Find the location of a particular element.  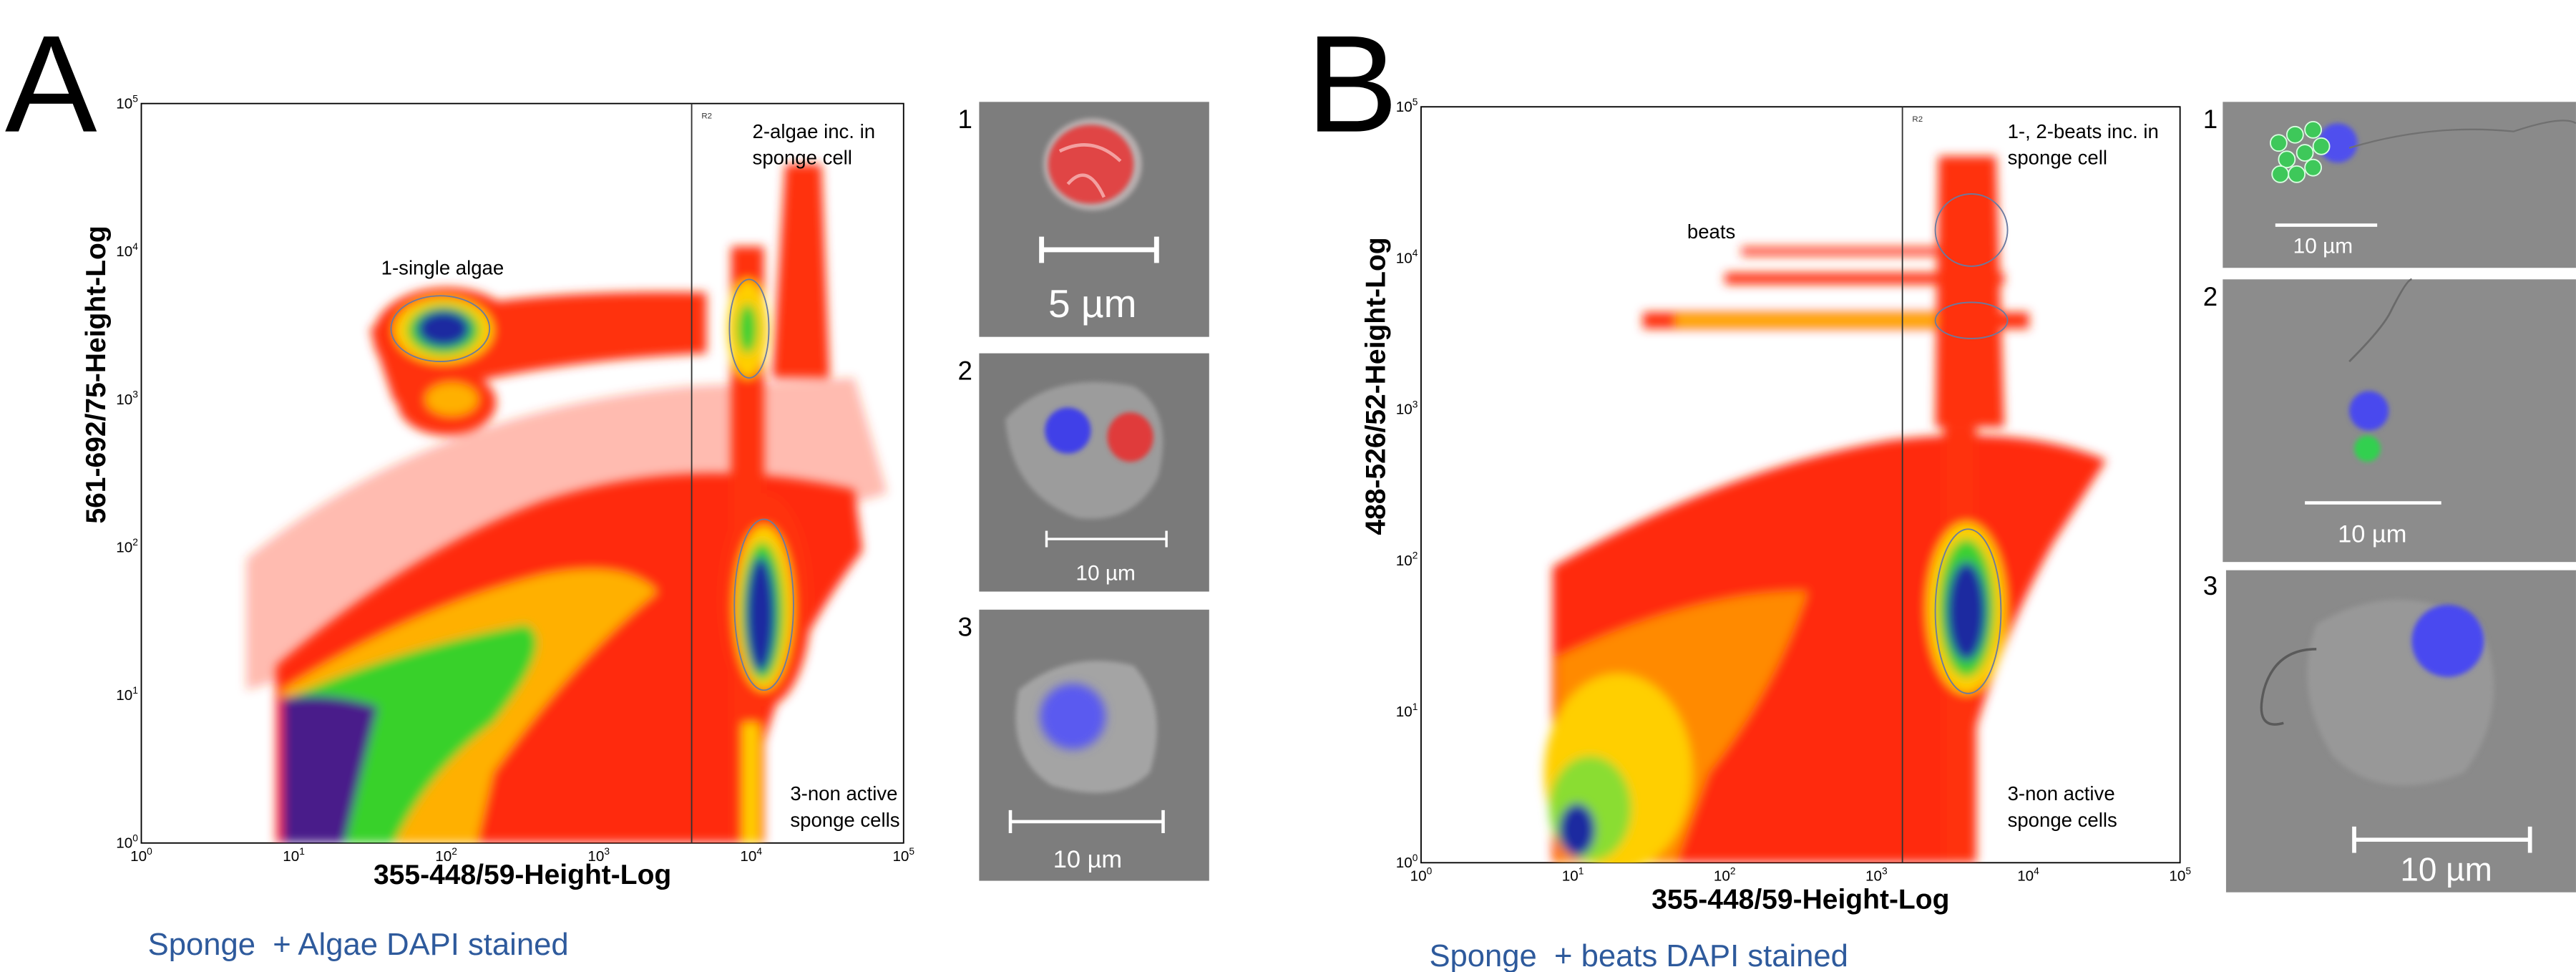

annotation: 1-, 2-beats inc. in is located at coordinates (2083, 131).